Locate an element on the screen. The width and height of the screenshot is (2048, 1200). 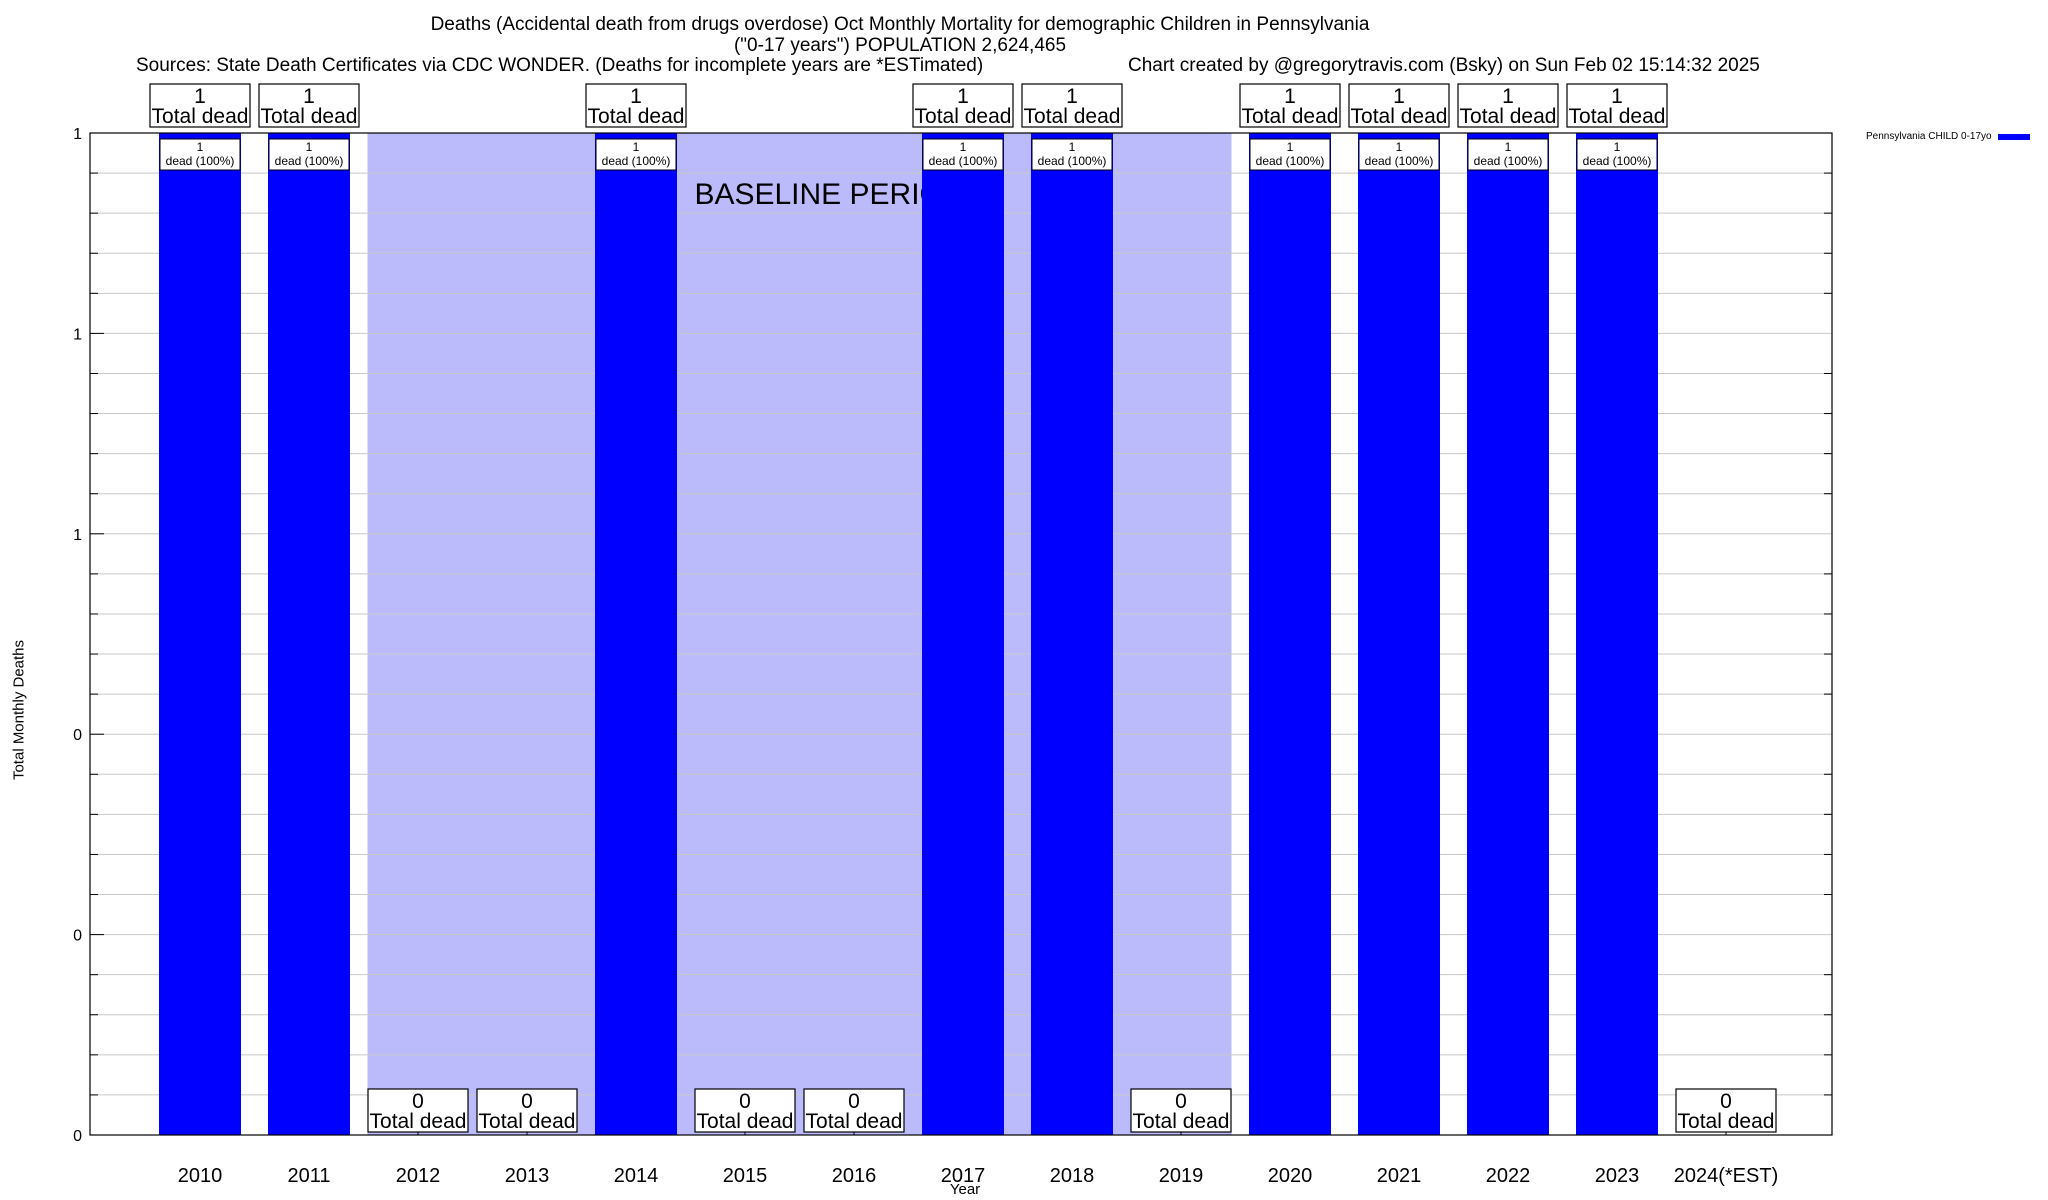
y-axis-label-wrap: Total Monthly Deaths is located at coordinates (19, 710).